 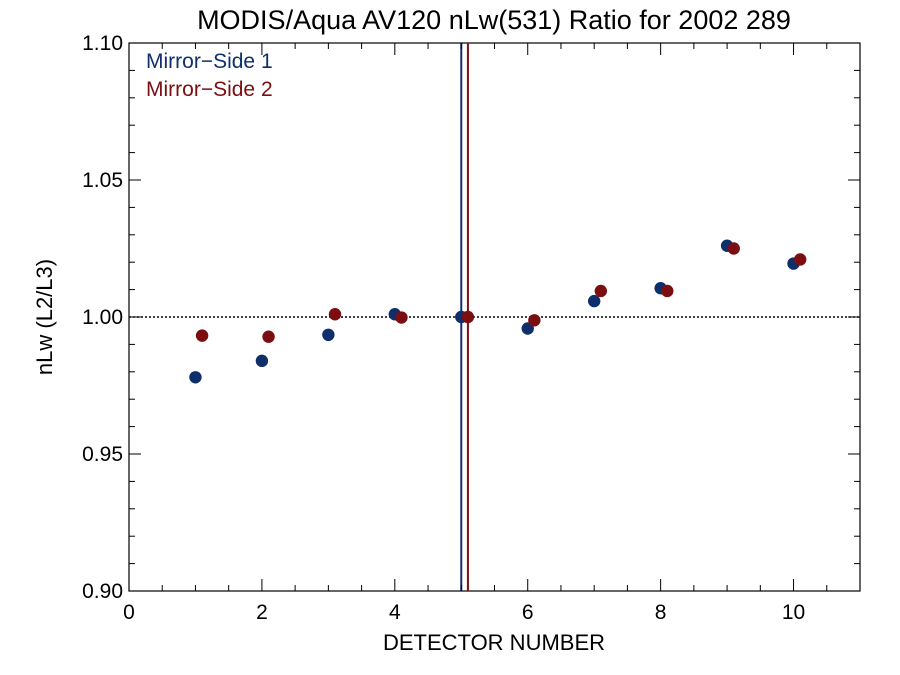 What do you see at coordinates (44, 317) in the screenshot?
I see `y-axis-label: nLw (L2/L3)` at bounding box center [44, 317].